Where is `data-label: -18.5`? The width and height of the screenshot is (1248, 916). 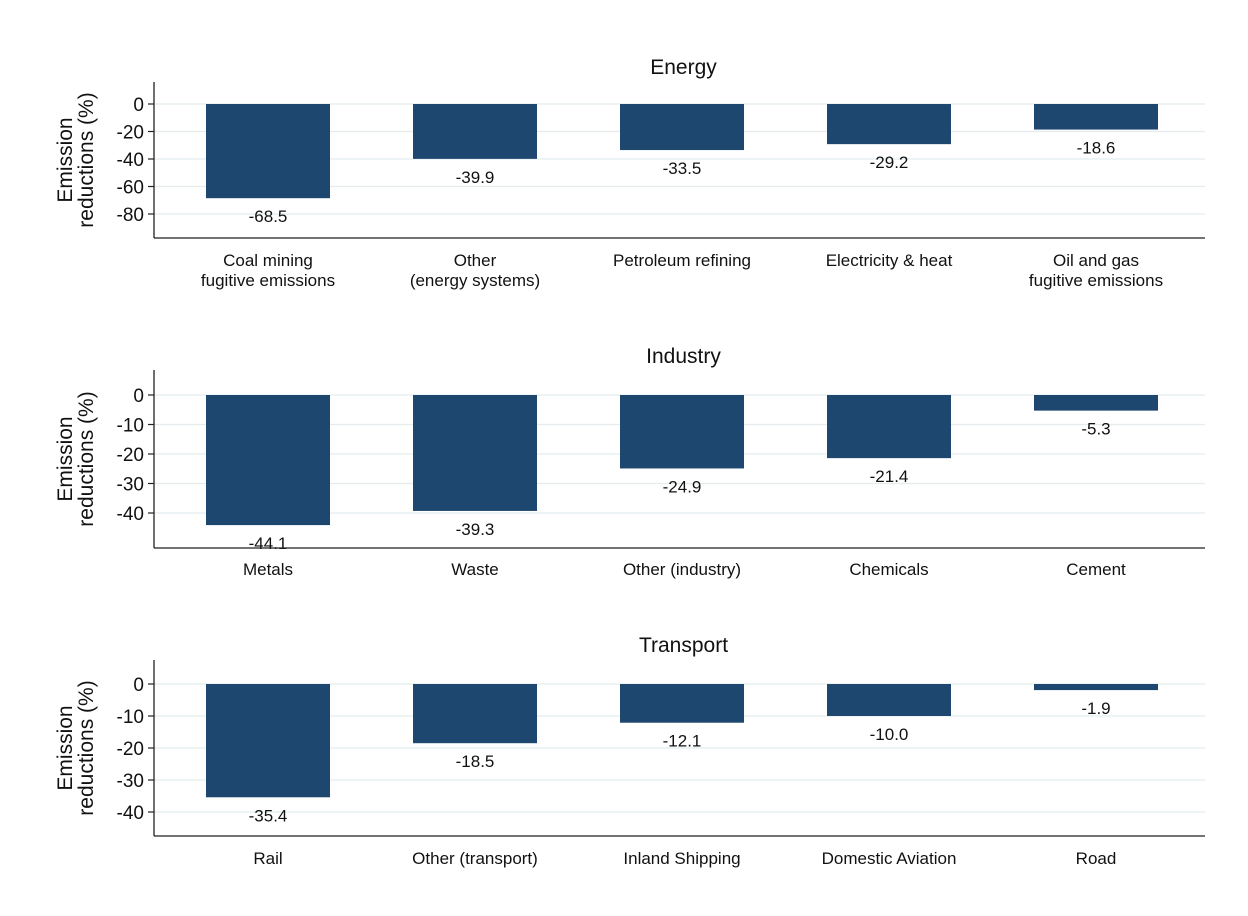
data-label: -18.5 is located at coordinates (475, 761).